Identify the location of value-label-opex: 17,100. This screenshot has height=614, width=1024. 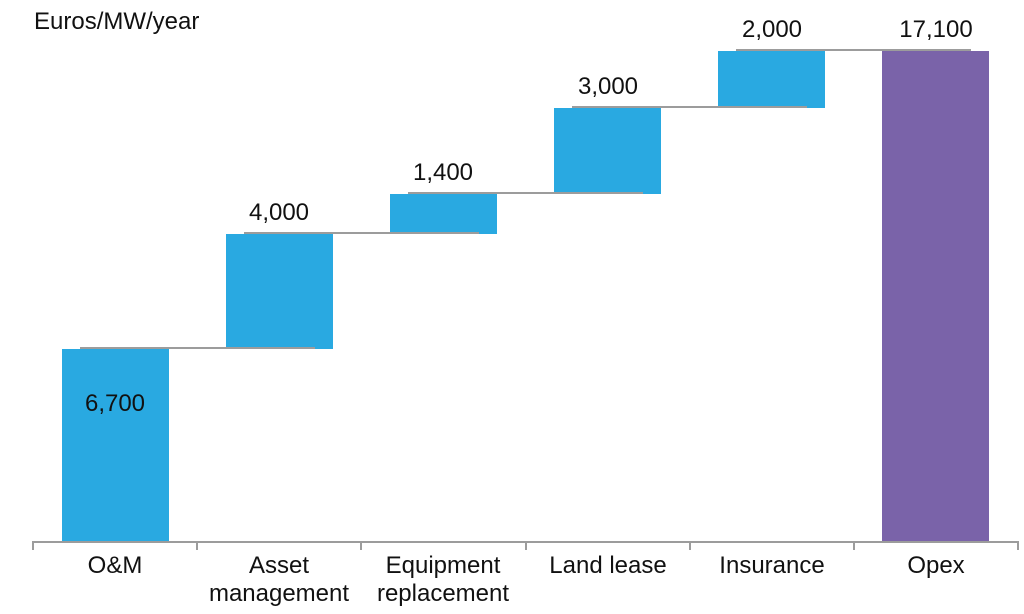
(936, 29).